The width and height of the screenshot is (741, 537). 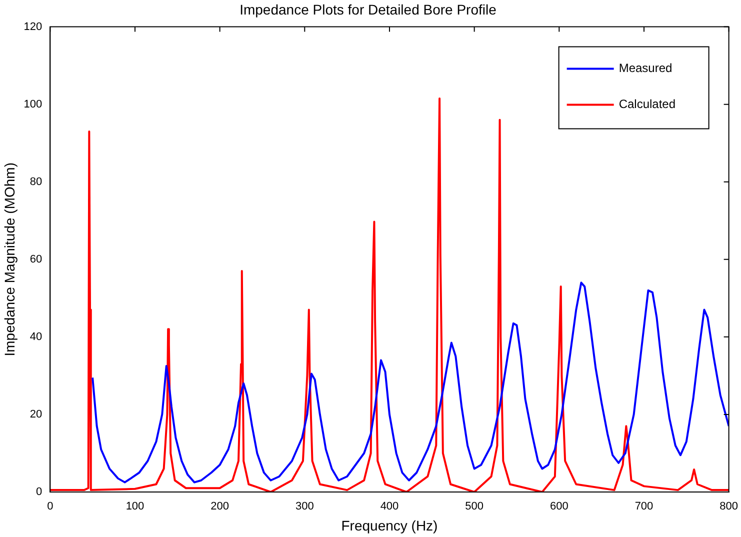 What do you see at coordinates (36, 414) in the screenshot?
I see `y-tick-label: 20` at bounding box center [36, 414].